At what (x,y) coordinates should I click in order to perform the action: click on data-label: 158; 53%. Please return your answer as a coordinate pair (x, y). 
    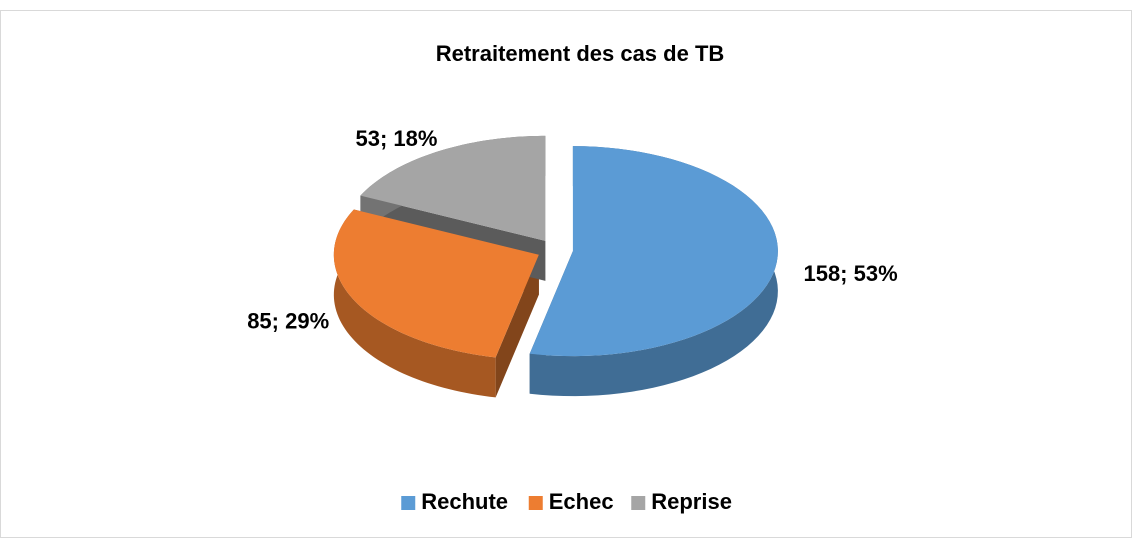
    Looking at the image, I should click on (850, 273).